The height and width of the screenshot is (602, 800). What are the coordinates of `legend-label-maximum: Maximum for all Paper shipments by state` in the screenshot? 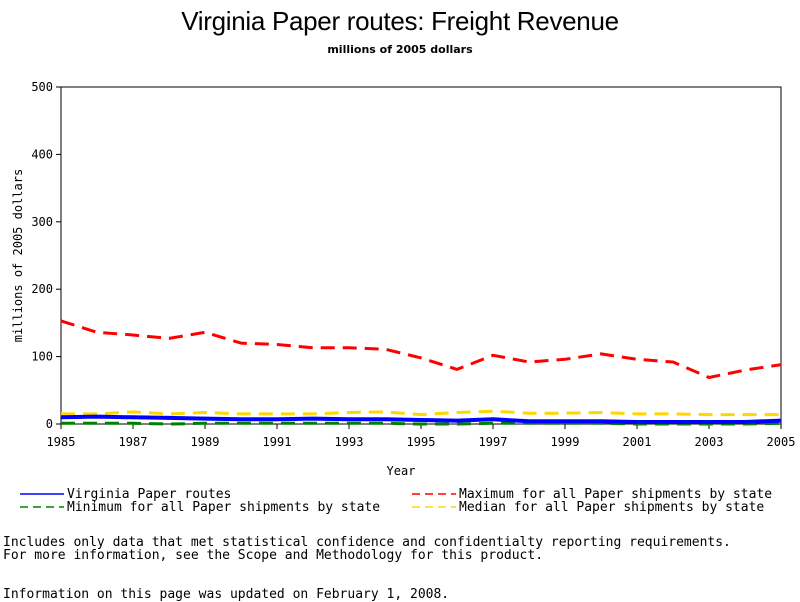 It's located at (616, 494).